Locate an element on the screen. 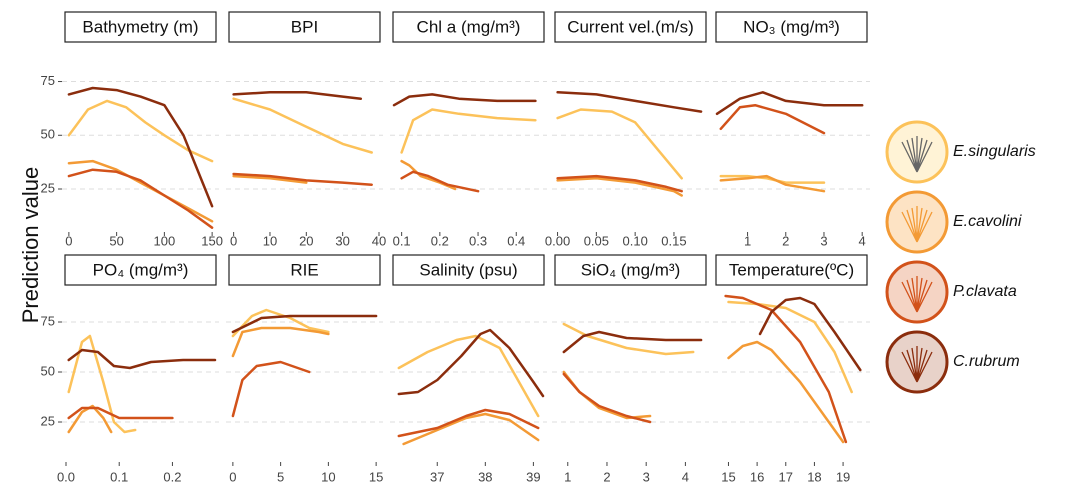 Image resolution: width=1065 pixels, height=493 pixels. facet-title: Current vel.(m/s) is located at coordinates (630, 26).